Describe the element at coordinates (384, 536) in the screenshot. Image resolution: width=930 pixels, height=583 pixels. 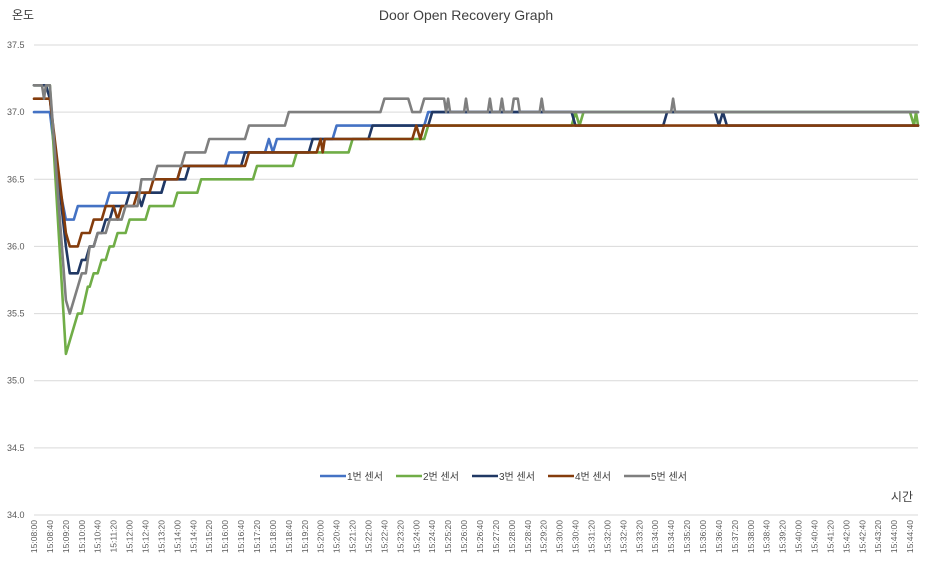
I see `x-tick-label: 15:22:40` at that location.